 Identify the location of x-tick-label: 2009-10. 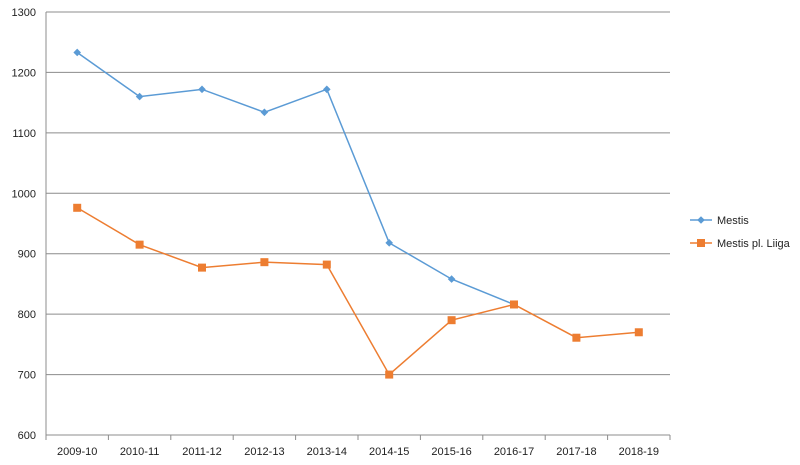
(77, 452).